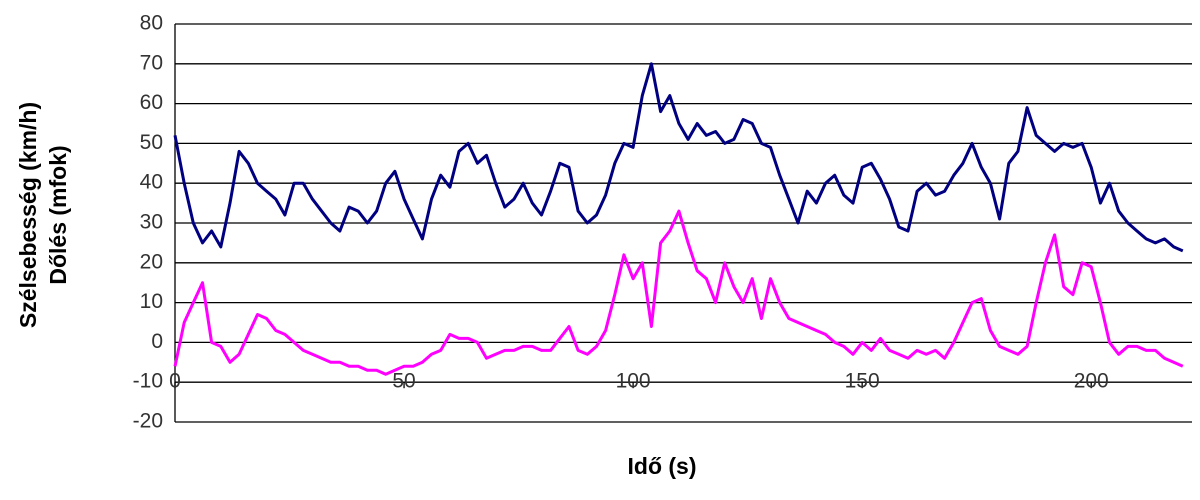 The width and height of the screenshot is (1200, 500). Describe the element at coordinates (151, 222) in the screenshot. I see `y-tick-label: 30` at that location.